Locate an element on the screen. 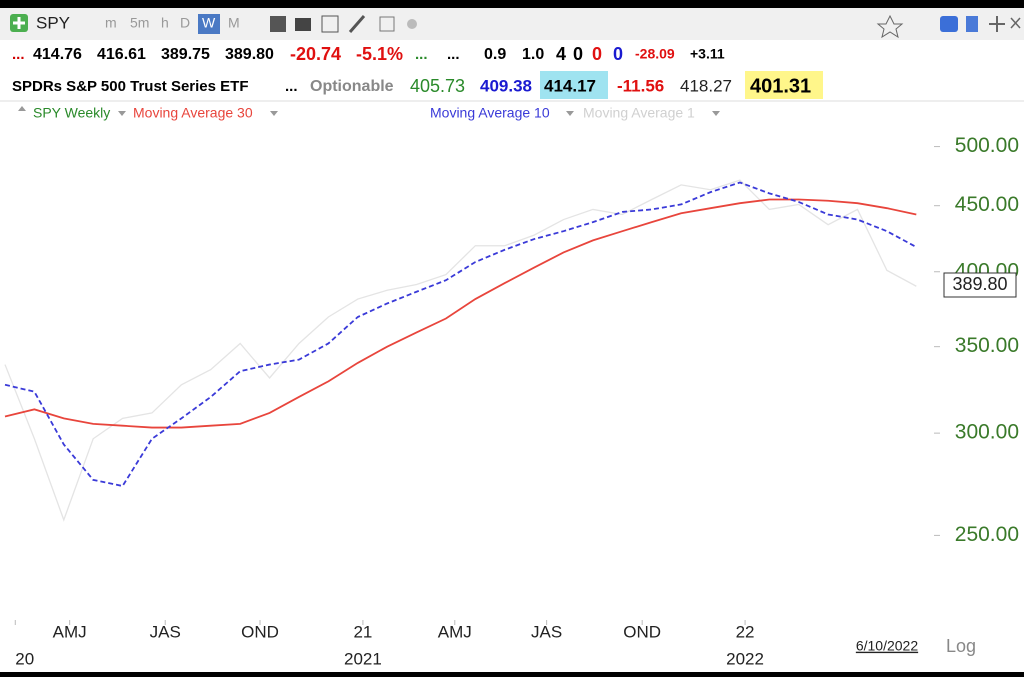  highlight-yellow is located at coordinates (784, 85).